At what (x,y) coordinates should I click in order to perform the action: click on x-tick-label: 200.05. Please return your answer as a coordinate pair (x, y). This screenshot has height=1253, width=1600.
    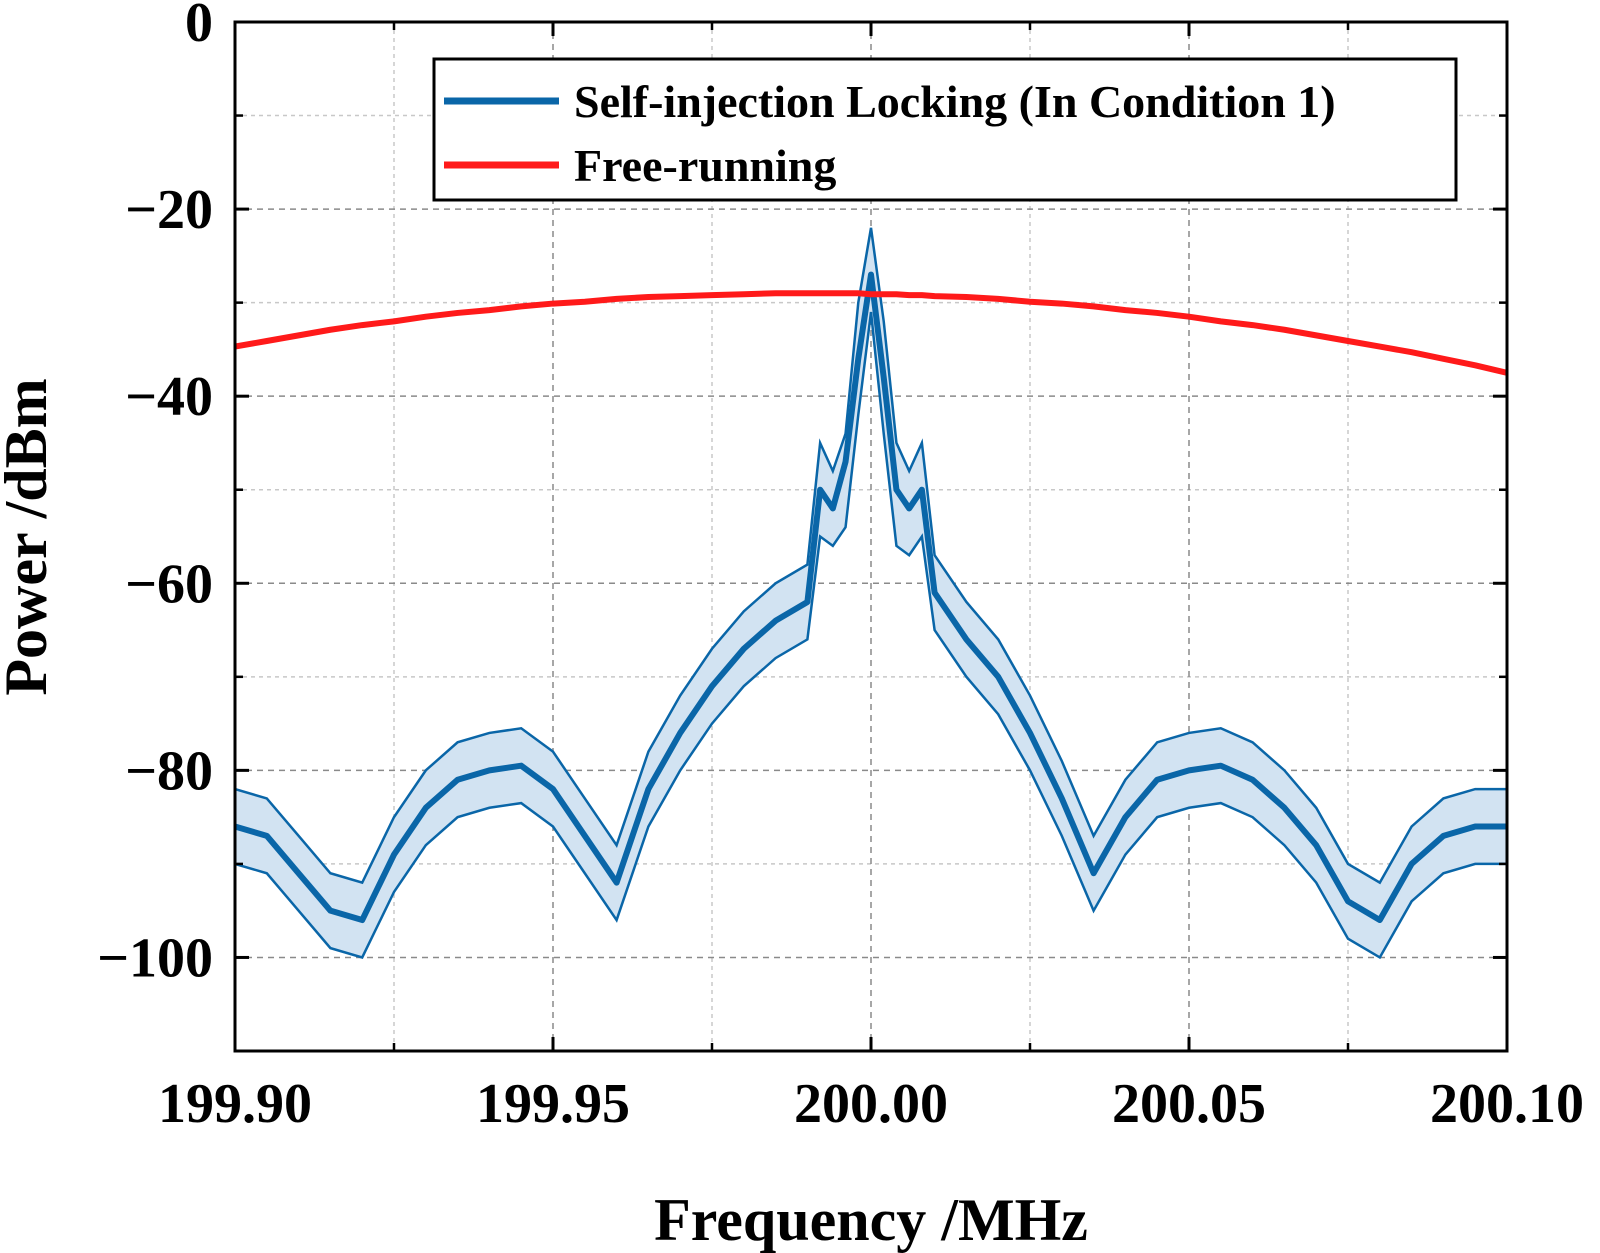
    Looking at the image, I should click on (1189, 1104).